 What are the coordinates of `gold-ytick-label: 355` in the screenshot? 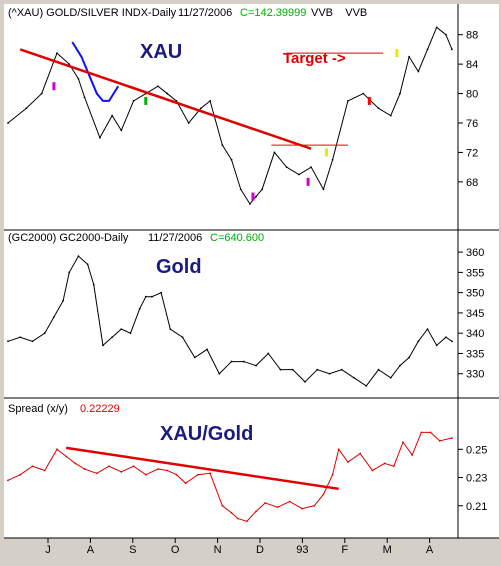 It's located at (475, 273).